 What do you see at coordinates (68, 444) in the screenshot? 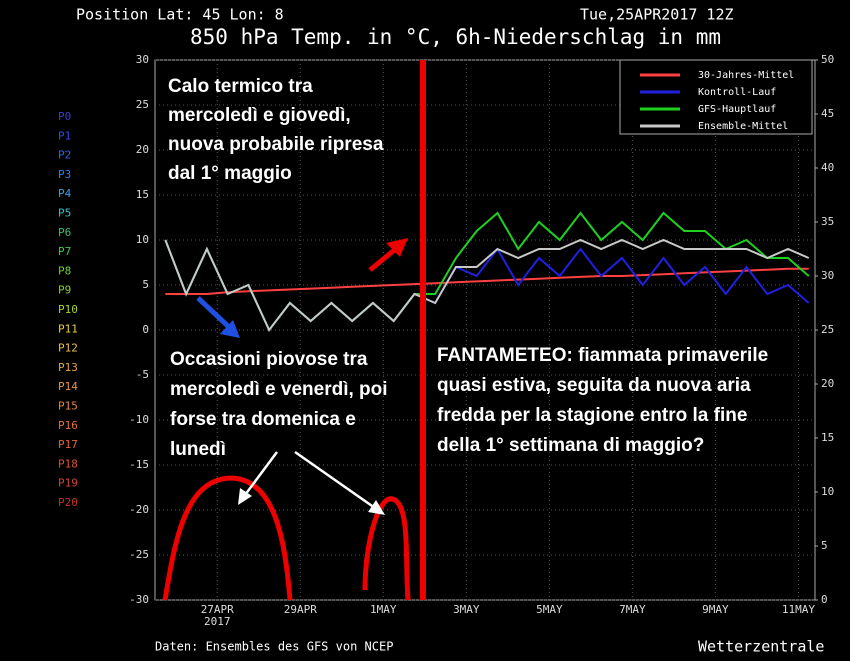
I see `member-label: P17` at bounding box center [68, 444].